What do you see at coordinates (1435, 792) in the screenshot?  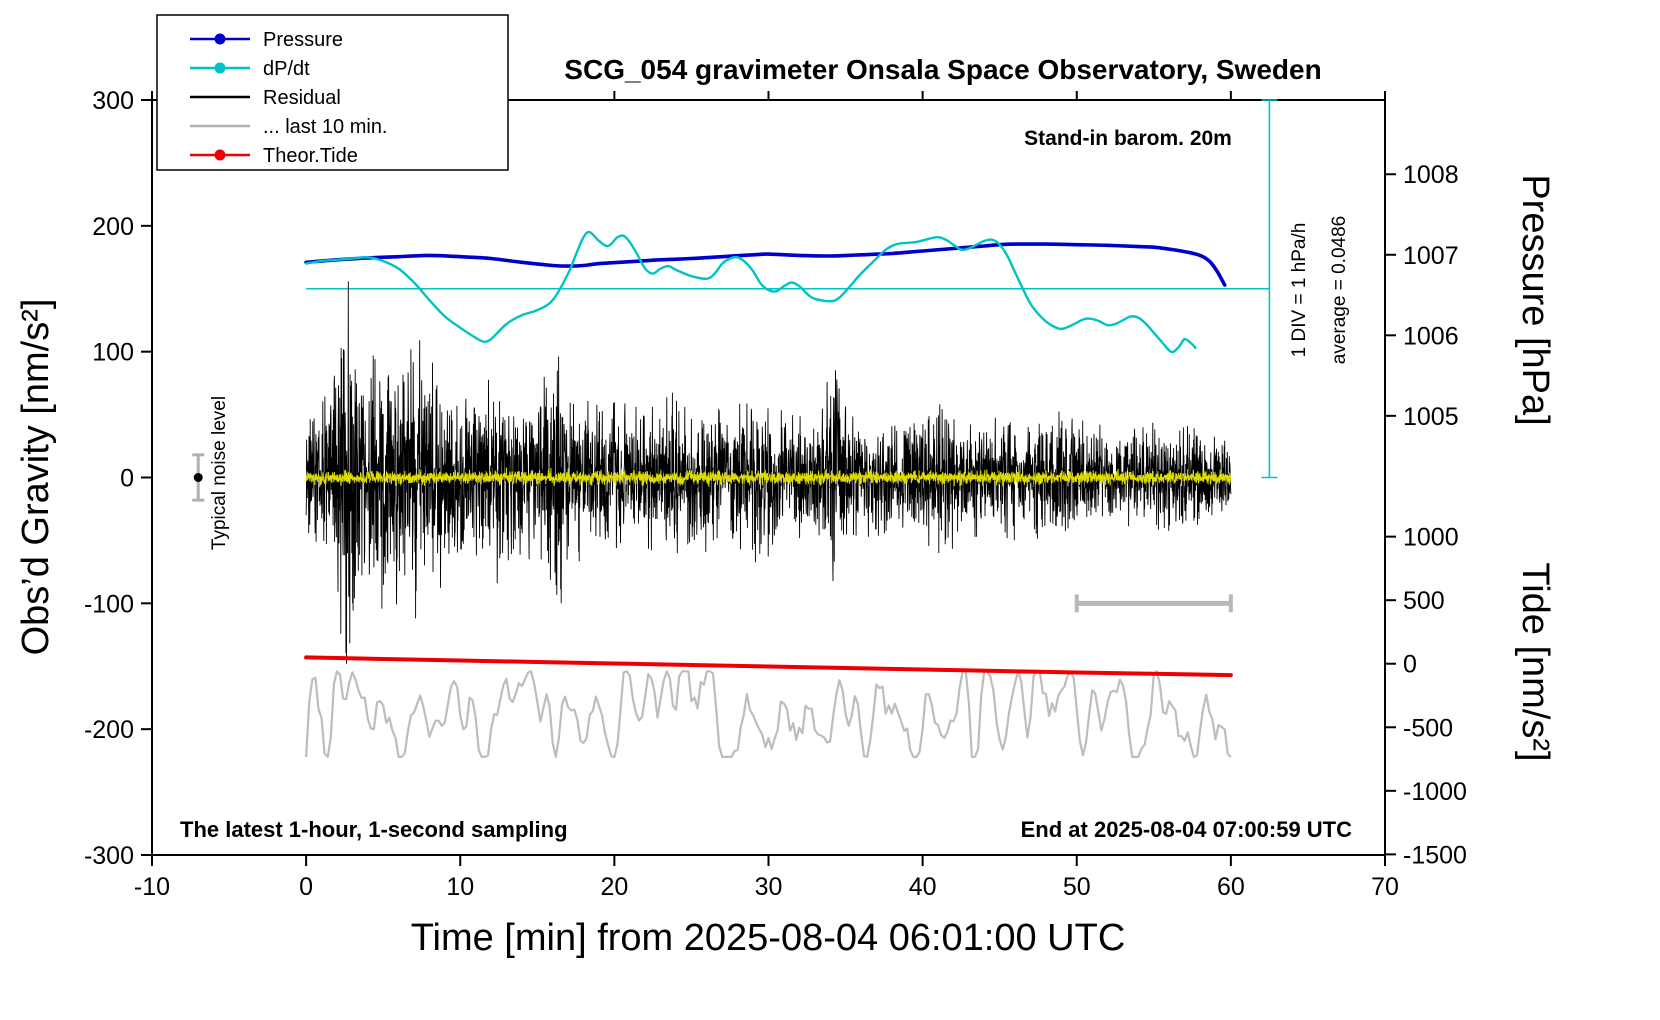 I see `tide-tick-label: -1000` at bounding box center [1435, 792].